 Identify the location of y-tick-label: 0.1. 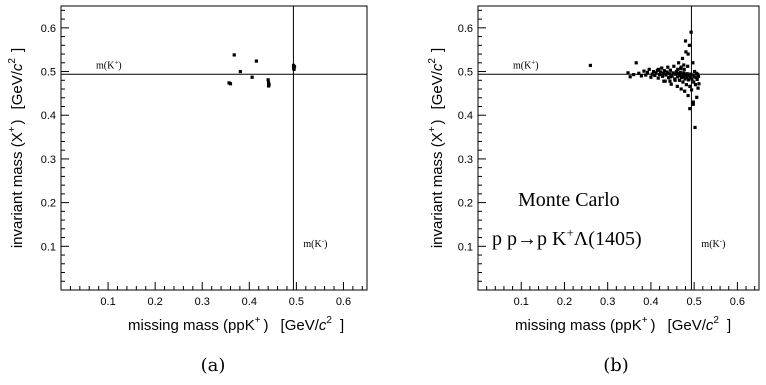
(465, 247).